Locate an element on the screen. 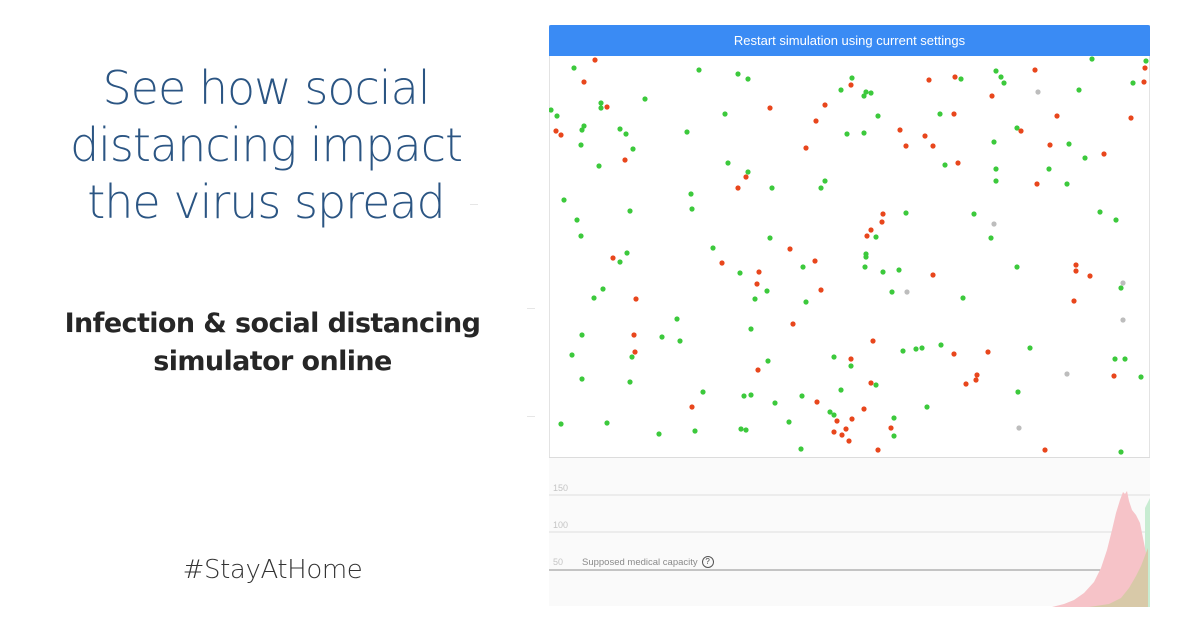 This screenshot has height=630, width=1200. y-tick-50: 50 is located at coordinates (558, 562).